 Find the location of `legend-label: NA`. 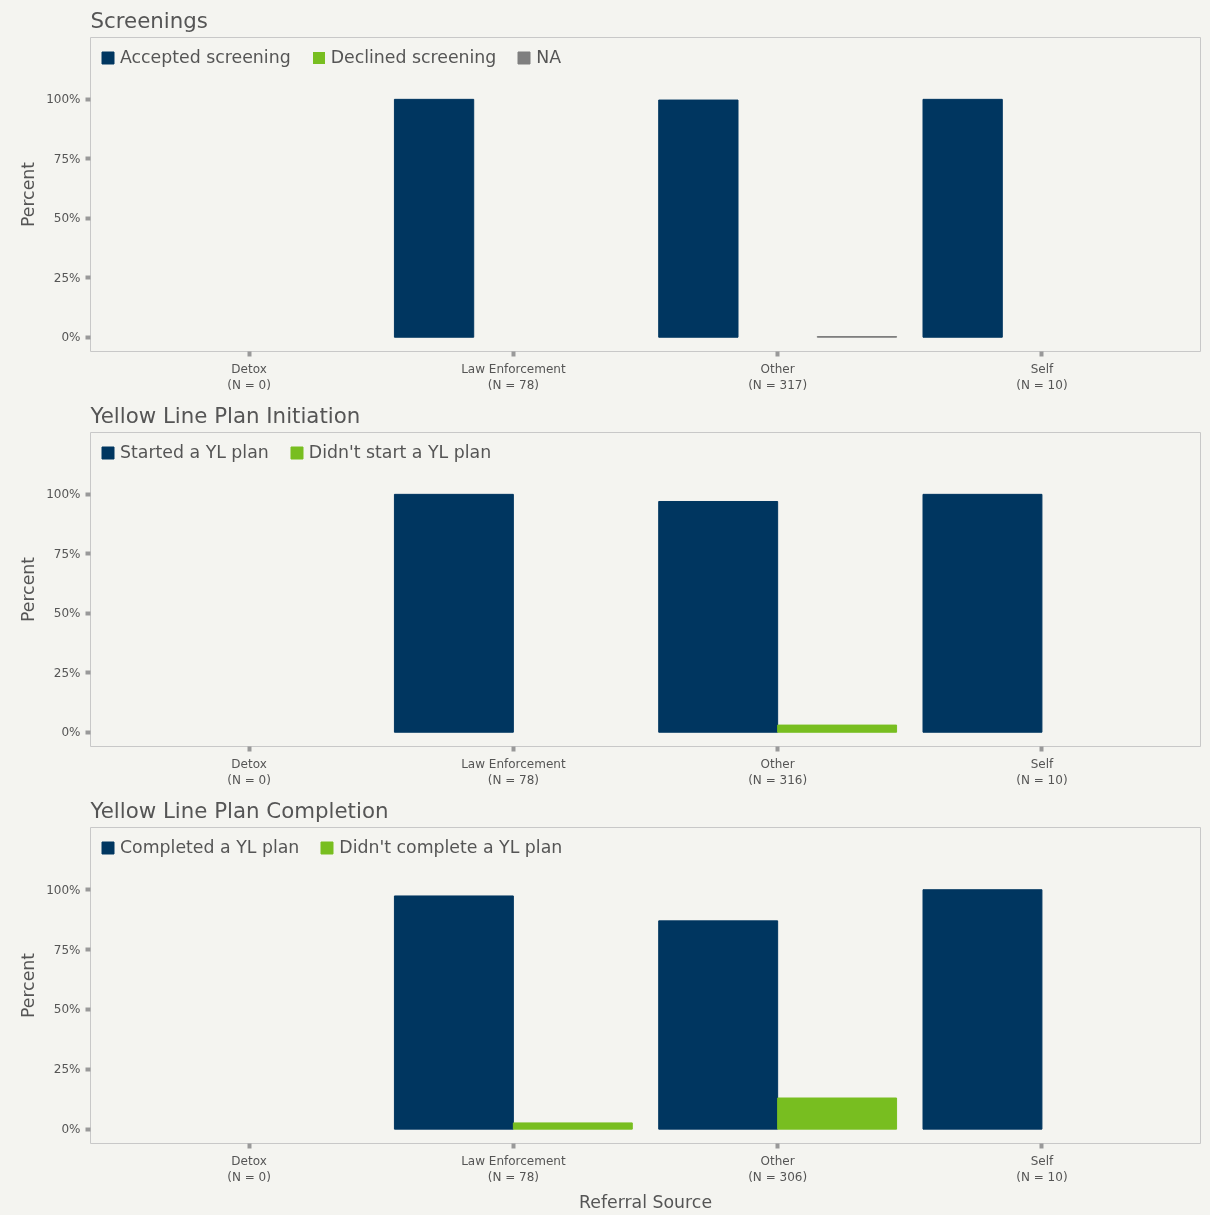

legend-label: NA is located at coordinates (549, 57).